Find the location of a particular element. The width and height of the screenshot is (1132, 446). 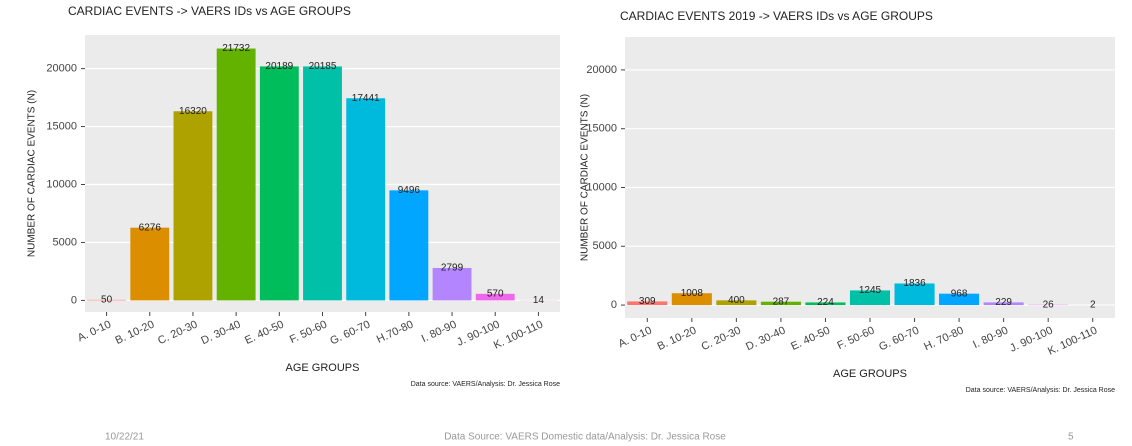

value-label: 1008 is located at coordinates (692, 293).